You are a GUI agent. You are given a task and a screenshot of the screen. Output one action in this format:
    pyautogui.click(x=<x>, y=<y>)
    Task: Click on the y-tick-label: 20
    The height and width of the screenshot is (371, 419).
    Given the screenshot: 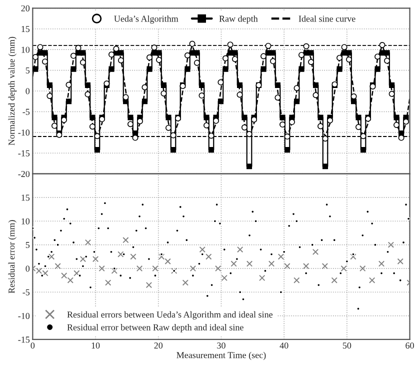 What is the action you would take?
    pyautogui.click(x=25, y=8)
    